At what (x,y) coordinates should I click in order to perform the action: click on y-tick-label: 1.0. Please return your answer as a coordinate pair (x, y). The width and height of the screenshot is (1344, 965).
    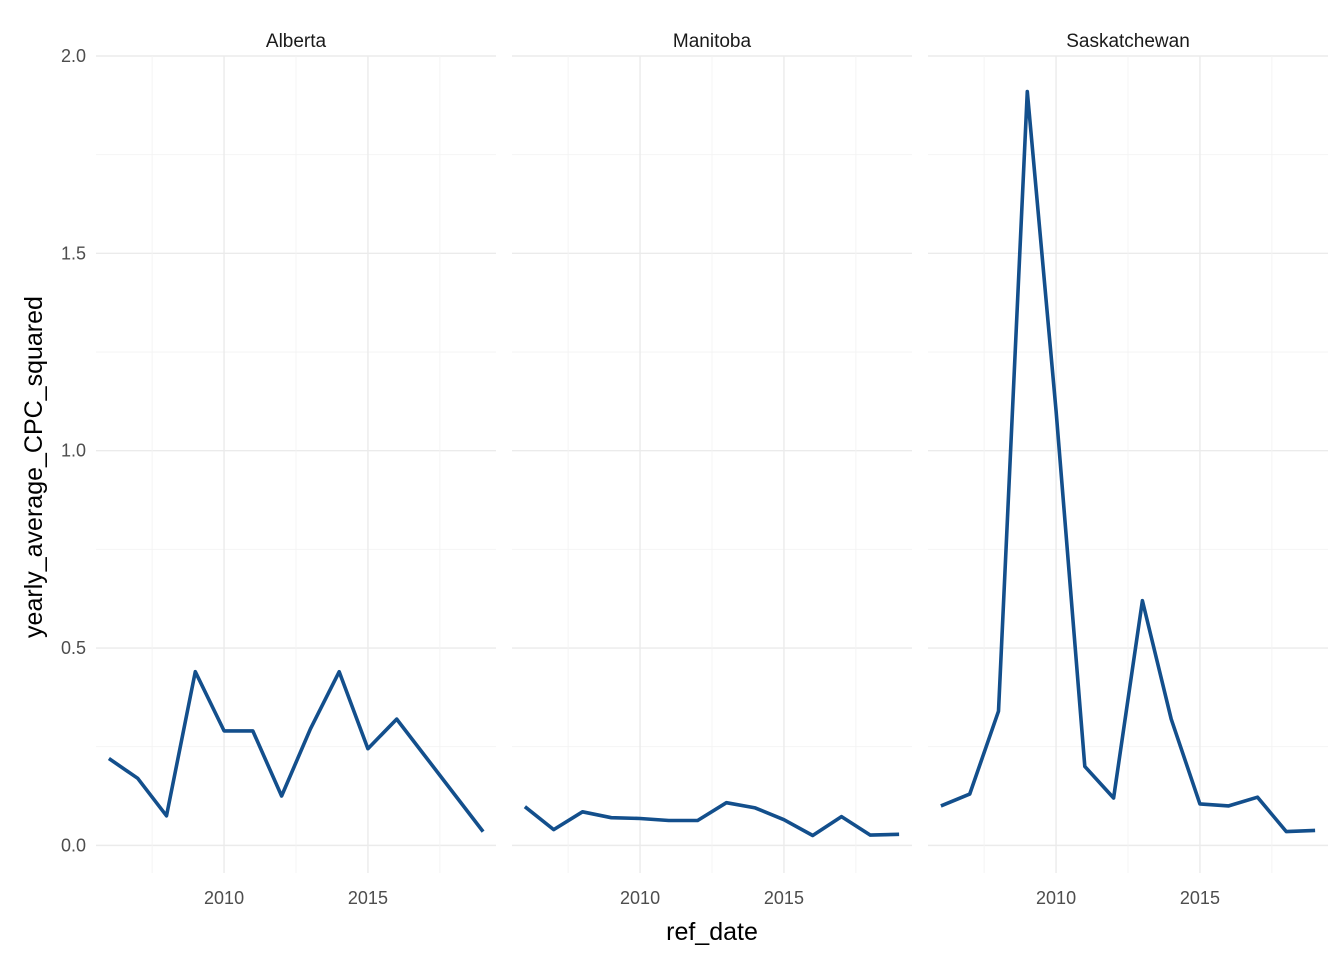
    Looking at the image, I should click on (73, 451).